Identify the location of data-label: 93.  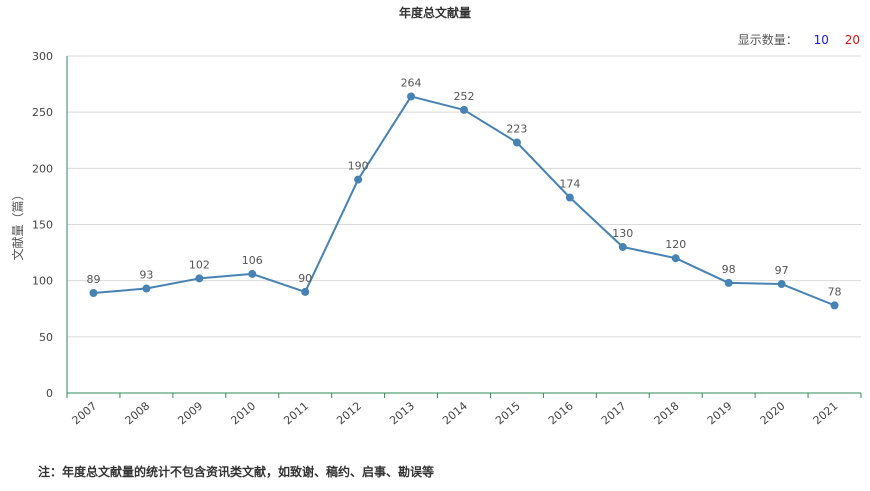
(146, 275).